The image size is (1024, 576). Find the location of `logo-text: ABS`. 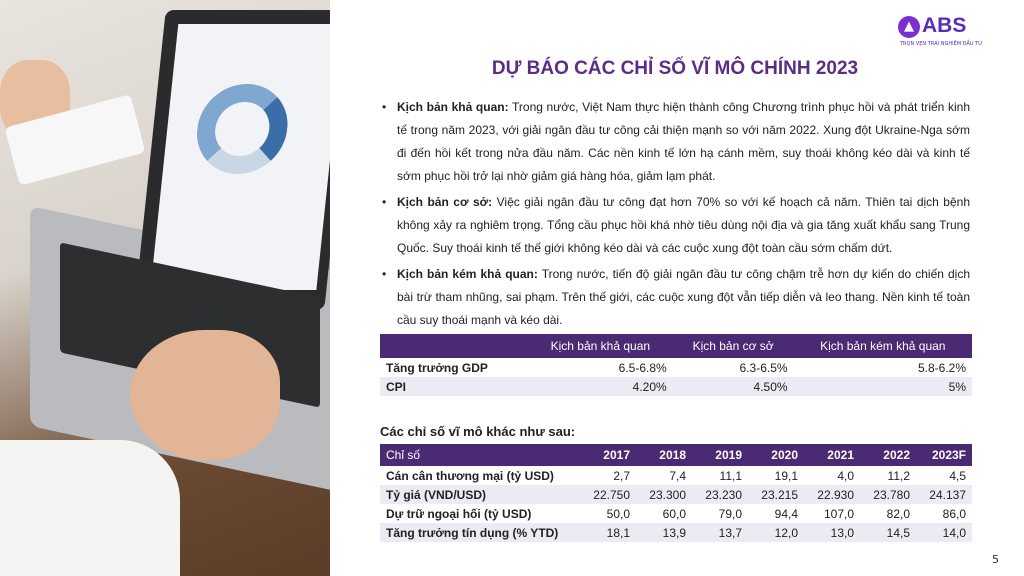

logo-text: ABS is located at coordinates (944, 25).